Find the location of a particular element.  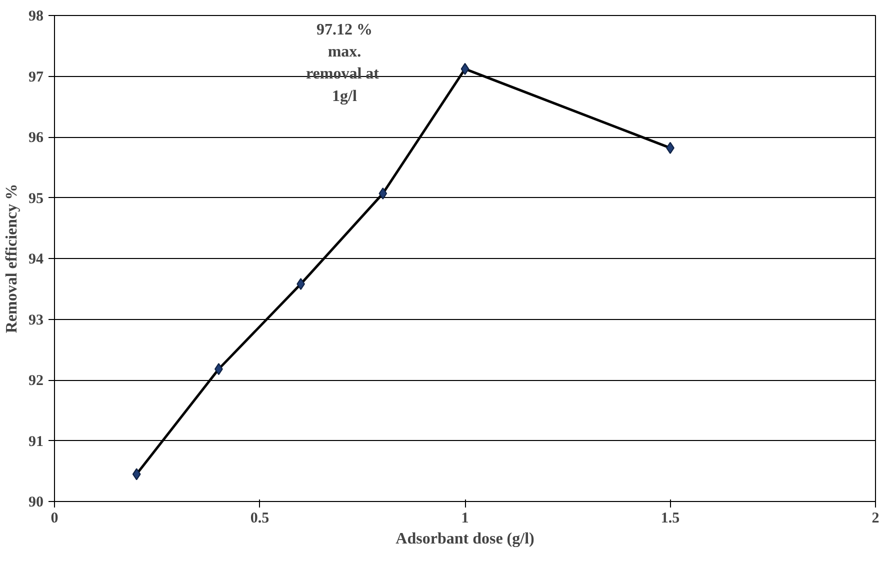

x-tick-label: 1.5 is located at coordinates (670, 518).